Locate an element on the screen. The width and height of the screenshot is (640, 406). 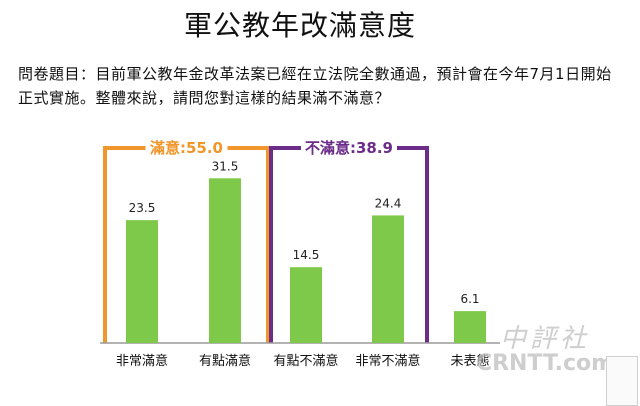
chart-title: 軍公教年改滿意度 is located at coordinates (299, 25).